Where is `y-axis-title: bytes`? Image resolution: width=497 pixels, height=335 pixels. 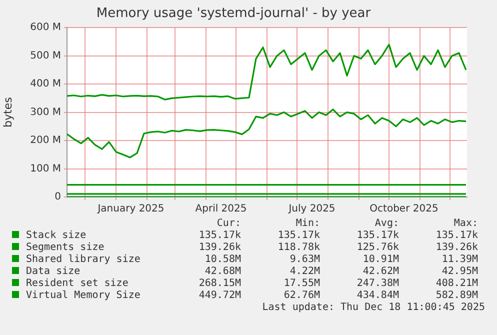 y-axis-title: bytes is located at coordinates (7, 112).